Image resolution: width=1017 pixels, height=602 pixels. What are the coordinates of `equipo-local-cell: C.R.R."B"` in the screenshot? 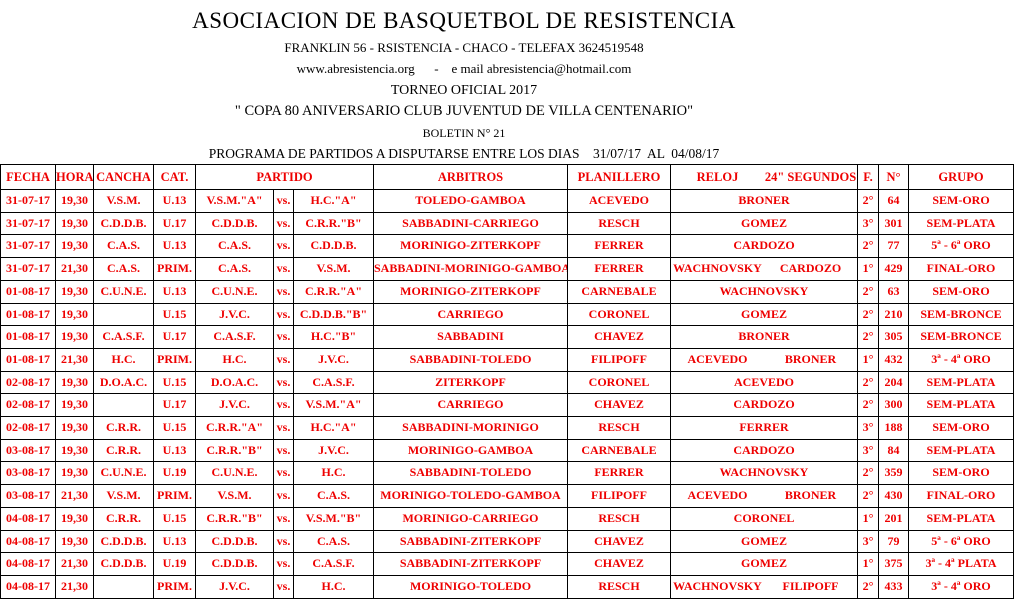 It's located at (234, 450).